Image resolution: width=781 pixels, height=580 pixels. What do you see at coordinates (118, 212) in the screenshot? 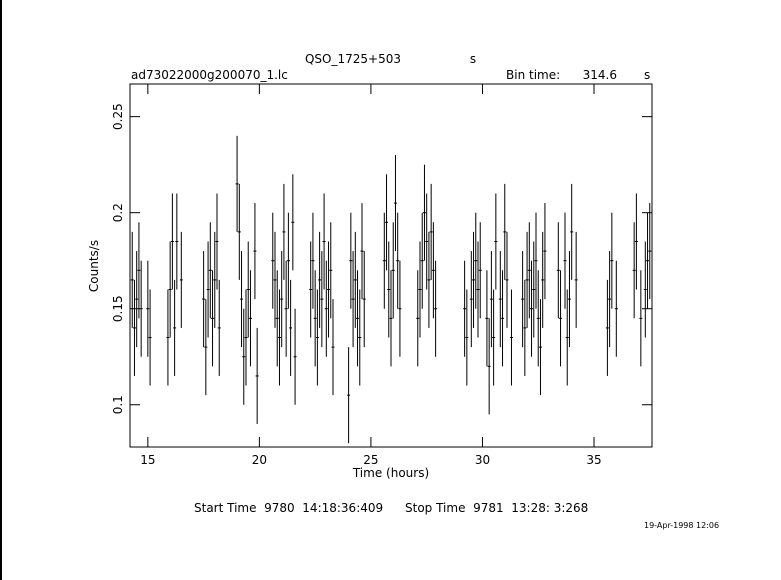
I see `y-tick-label: 0.2` at bounding box center [118, 212].